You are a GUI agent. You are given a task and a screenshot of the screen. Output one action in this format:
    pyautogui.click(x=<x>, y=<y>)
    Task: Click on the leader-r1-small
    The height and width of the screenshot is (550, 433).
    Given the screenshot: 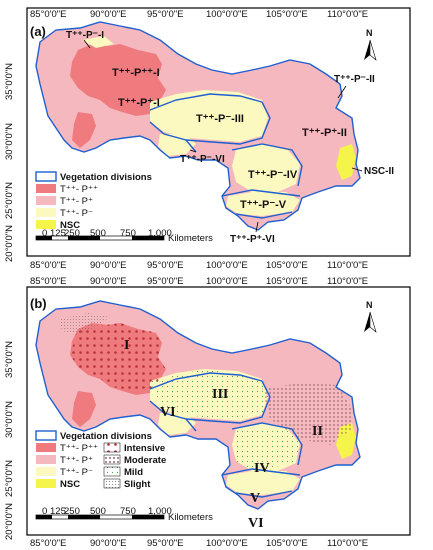 What is the action you would take?
    pyautogui.click(x=87, y=44)
    